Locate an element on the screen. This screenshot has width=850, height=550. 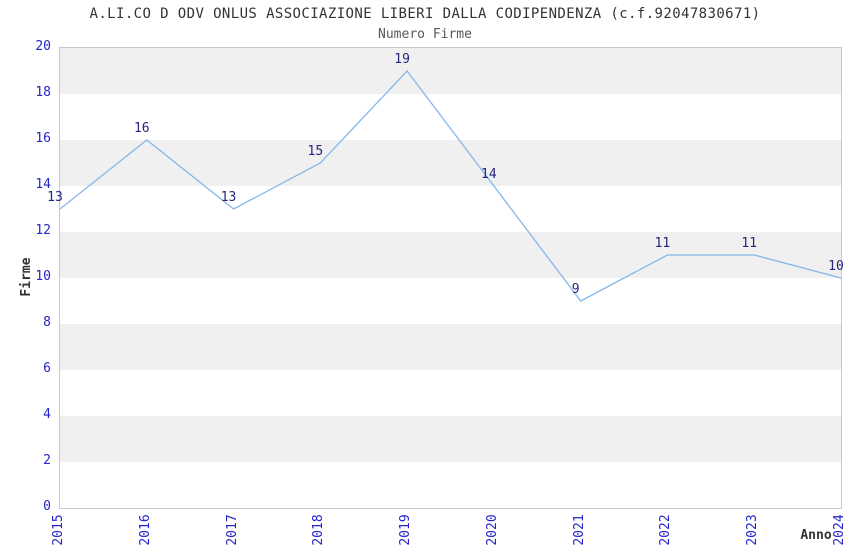
y-tick-label: 16 is located at coordinates (43, 138).